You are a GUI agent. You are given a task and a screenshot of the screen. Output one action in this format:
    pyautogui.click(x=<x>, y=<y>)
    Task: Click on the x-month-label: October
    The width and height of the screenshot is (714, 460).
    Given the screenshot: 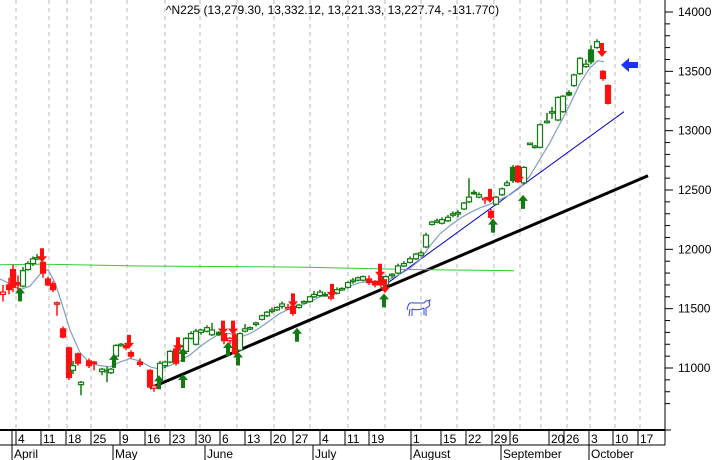 What is the action you would take?
    pyautogui.click(x=612, y=453)
    